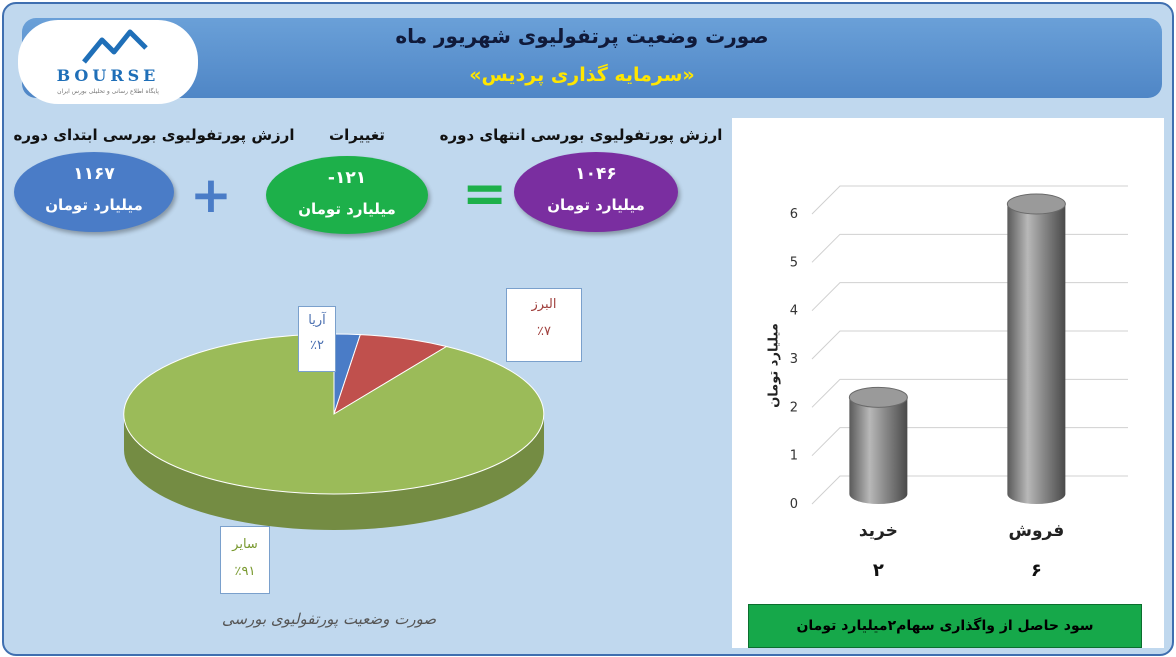 Image resolution: width=1176 pixels, height=657 pixels. What do you see at coordinates (581, 135) in the screenshot?
I see `end-value-label: ارزش پورتفولیوی بورسی انتهای دوره` at bounding box center [581, 135].